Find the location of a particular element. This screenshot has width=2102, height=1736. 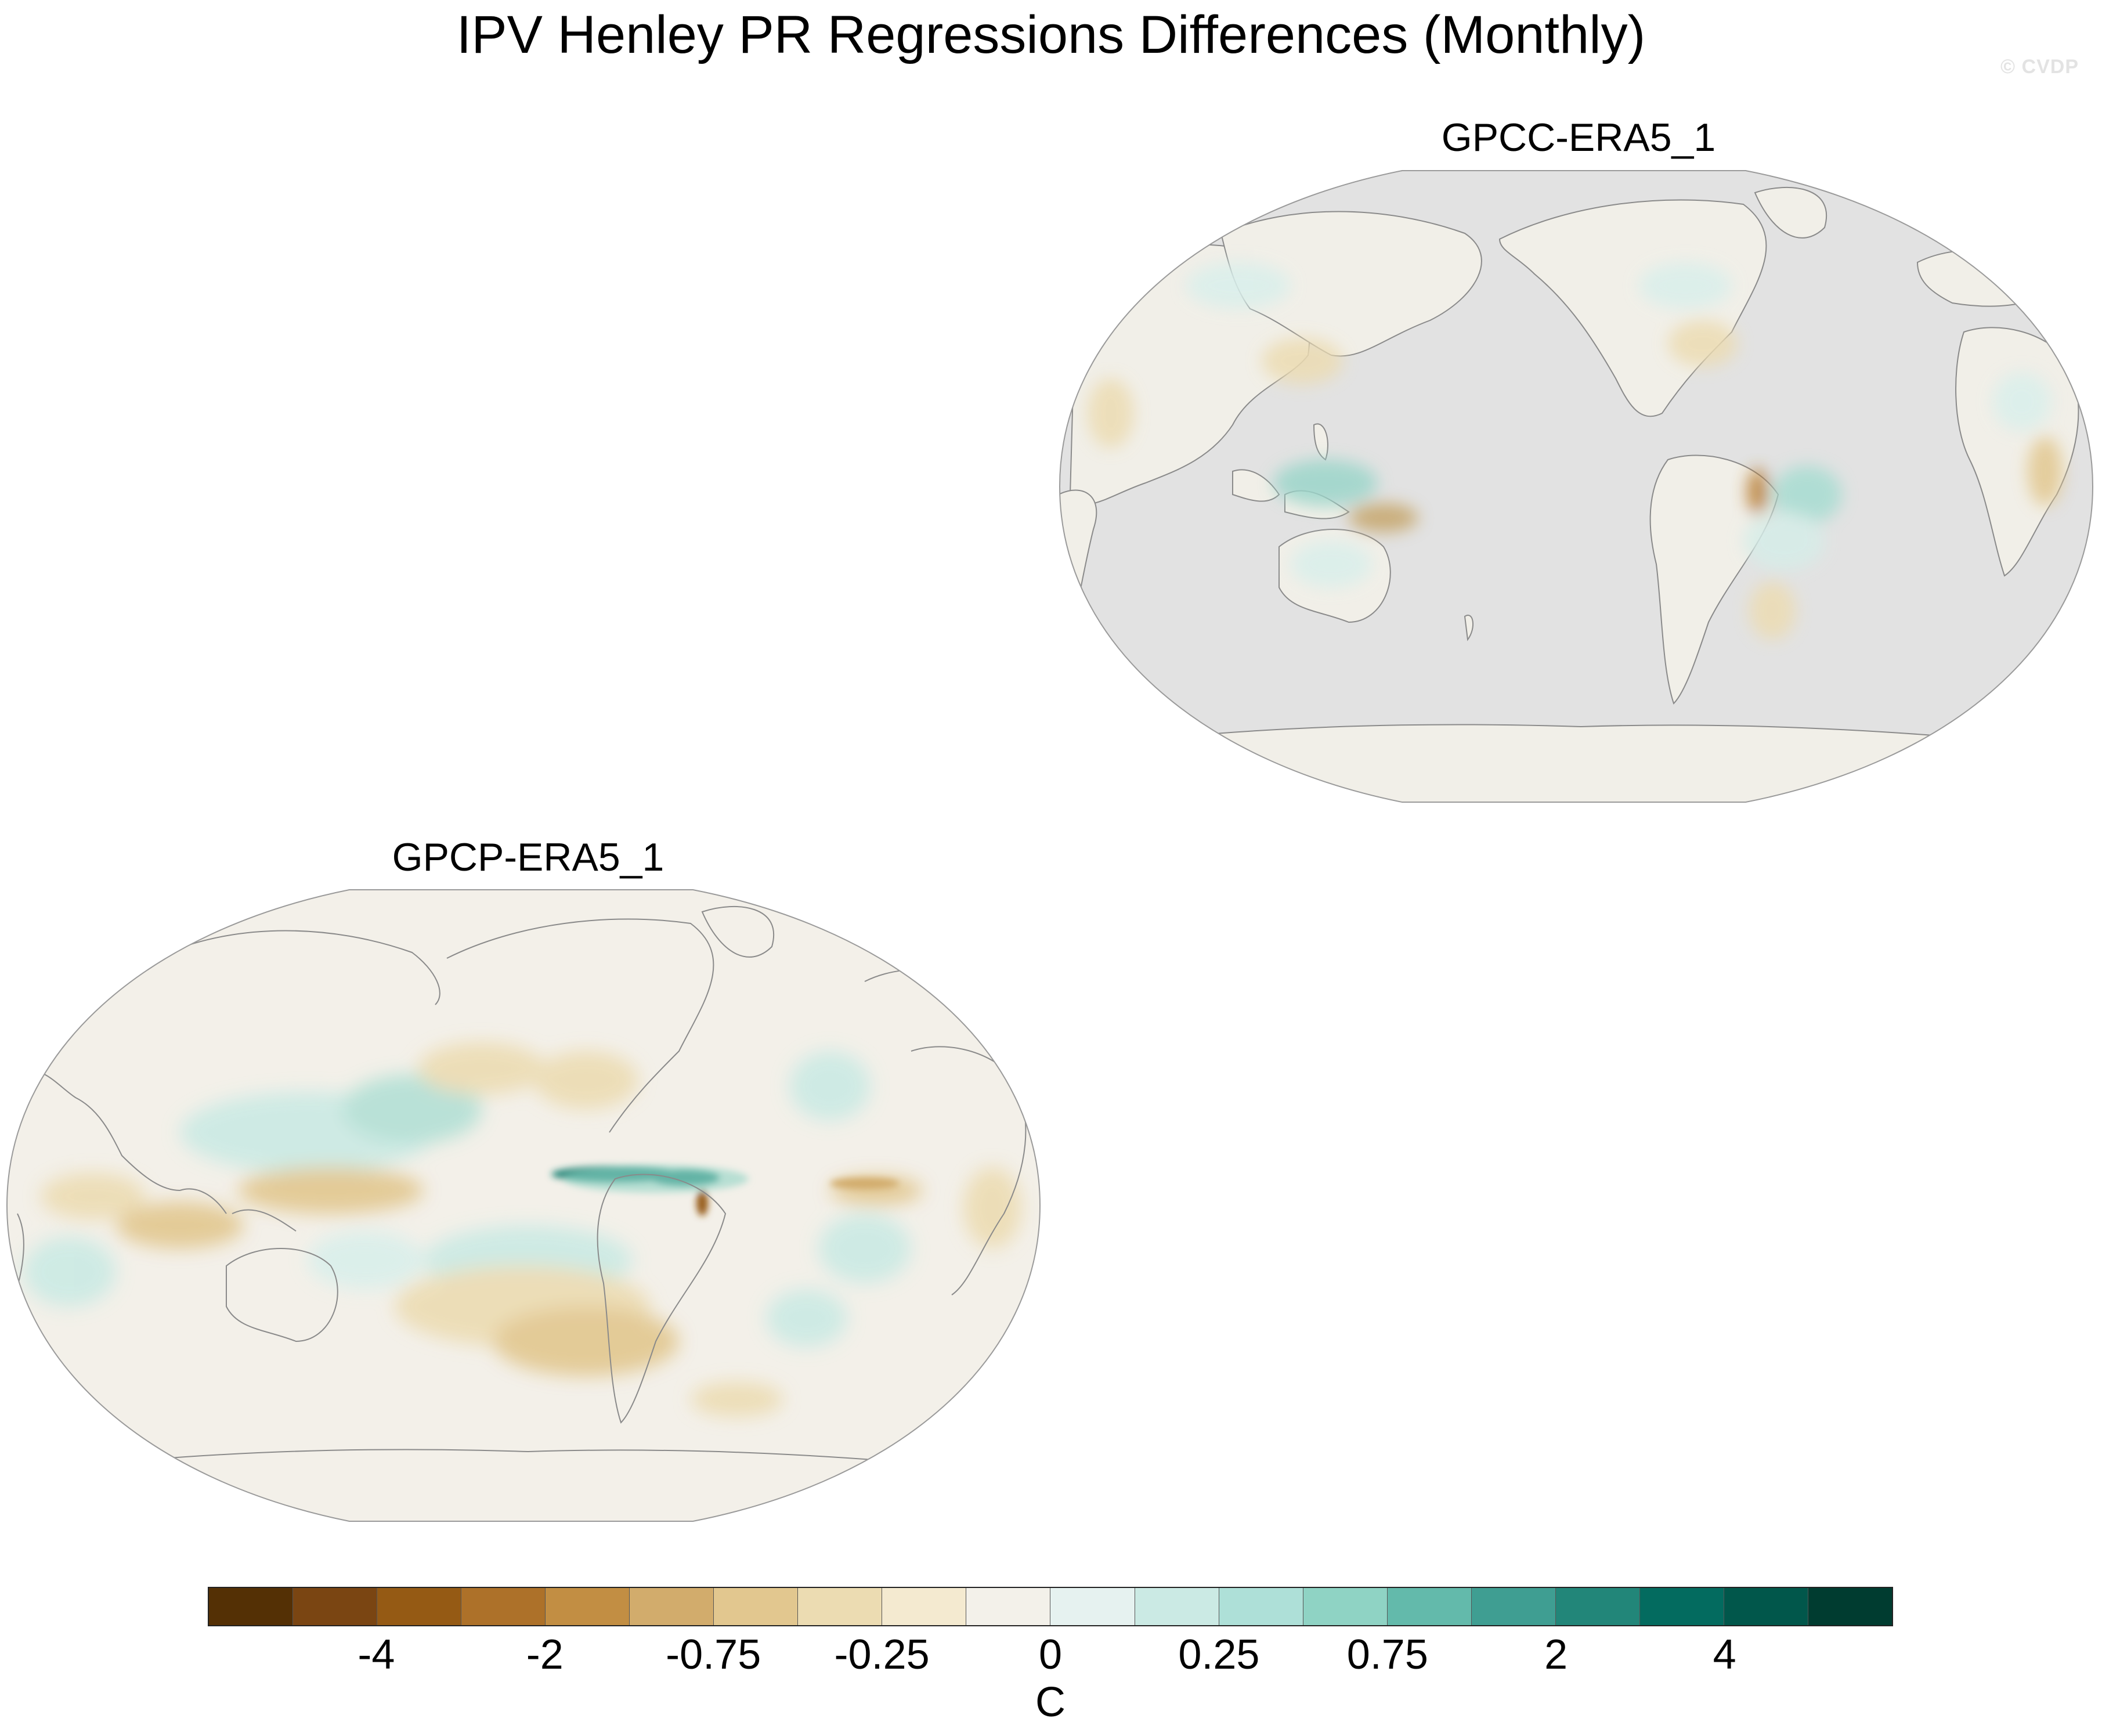

colorbar-tick-label: 0.25 is located at coordinates (1219, 1655).